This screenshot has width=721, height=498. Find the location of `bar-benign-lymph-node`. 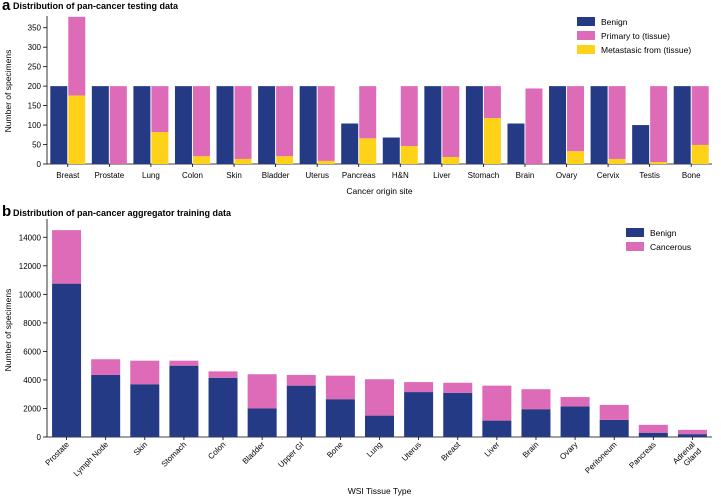

bar-benign-lymph-node is located at coordinates (106, 405).